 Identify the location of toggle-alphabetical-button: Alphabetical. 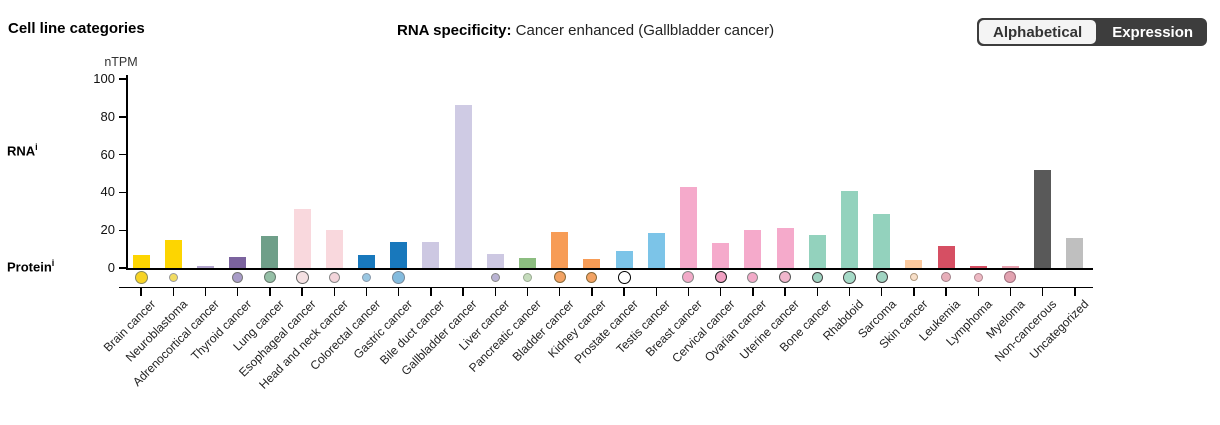
(1038, 32).